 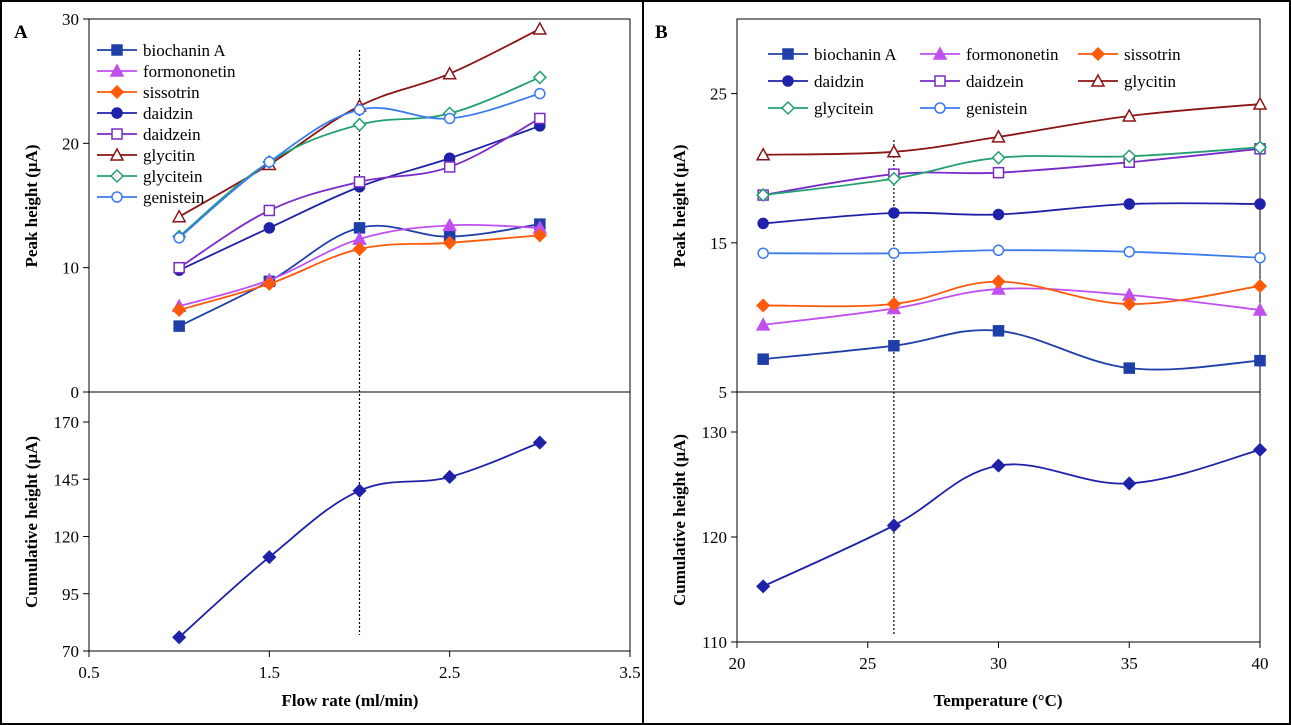 What do you see at coordinates (723, 392) in the screenshot?
I see `b-top-ytick-label-0: 5` at bounding box center [723, 392].